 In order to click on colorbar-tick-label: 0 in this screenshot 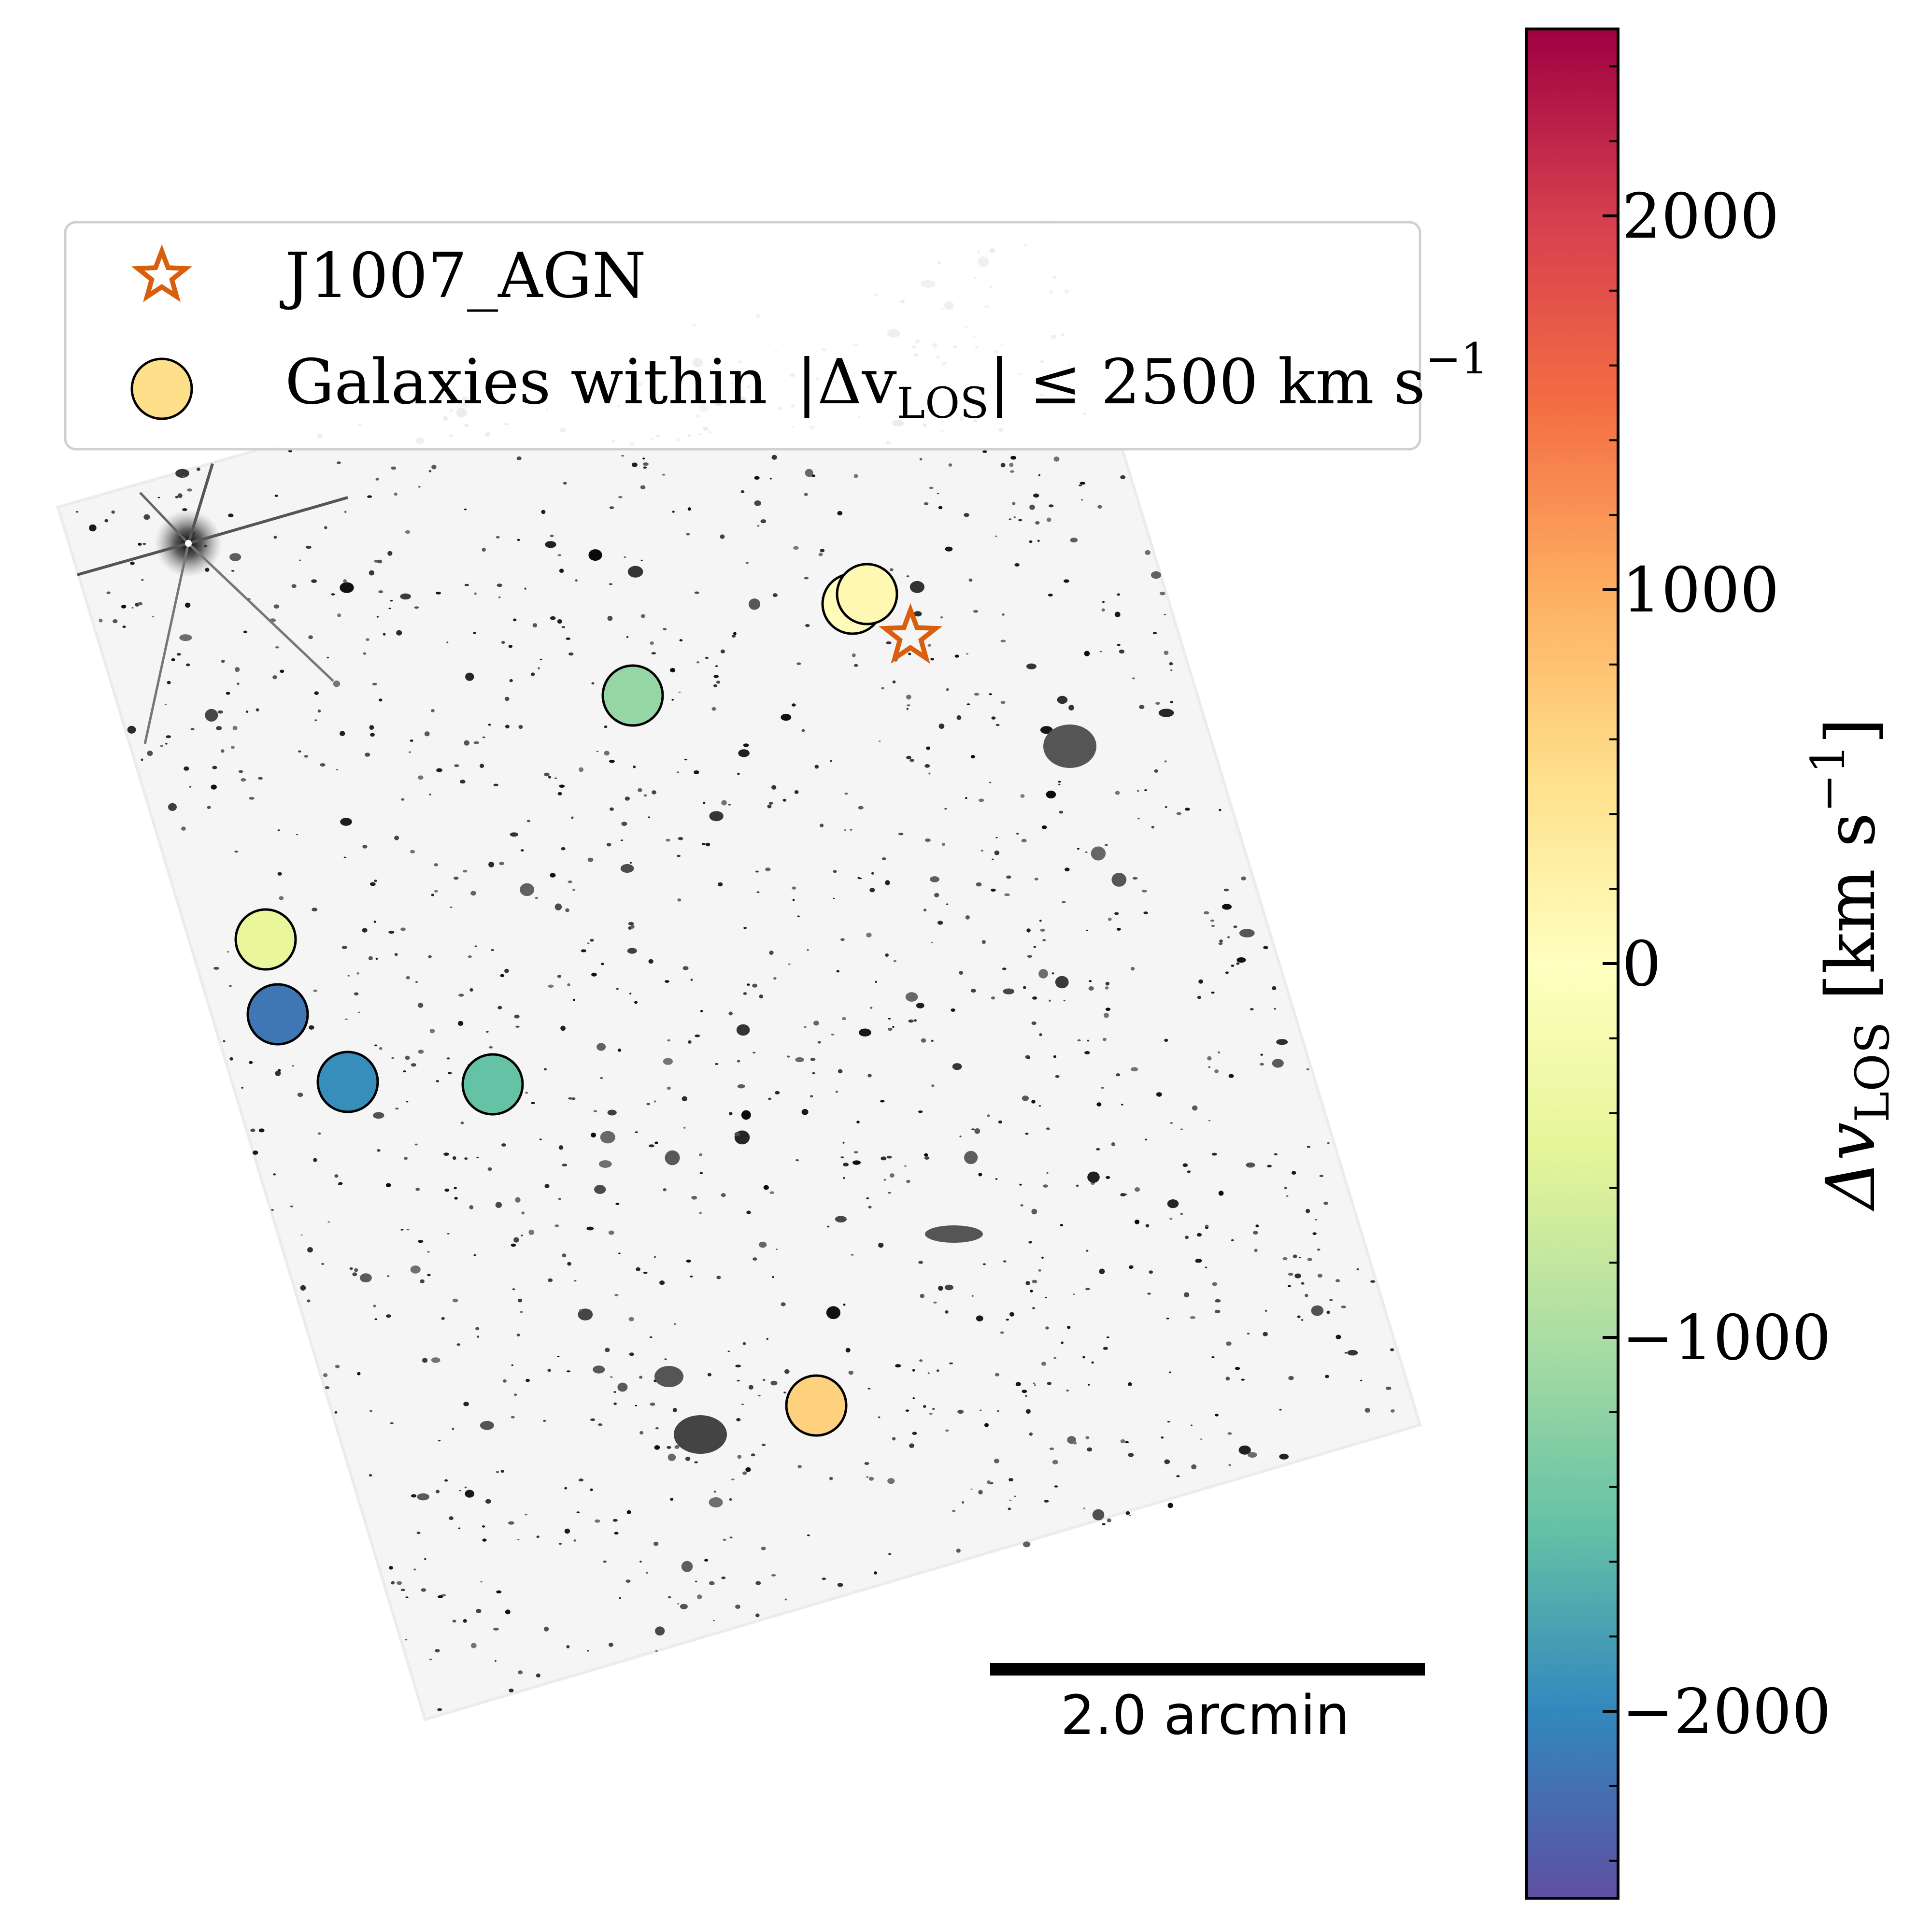, I will do `click(1641, 964)`.